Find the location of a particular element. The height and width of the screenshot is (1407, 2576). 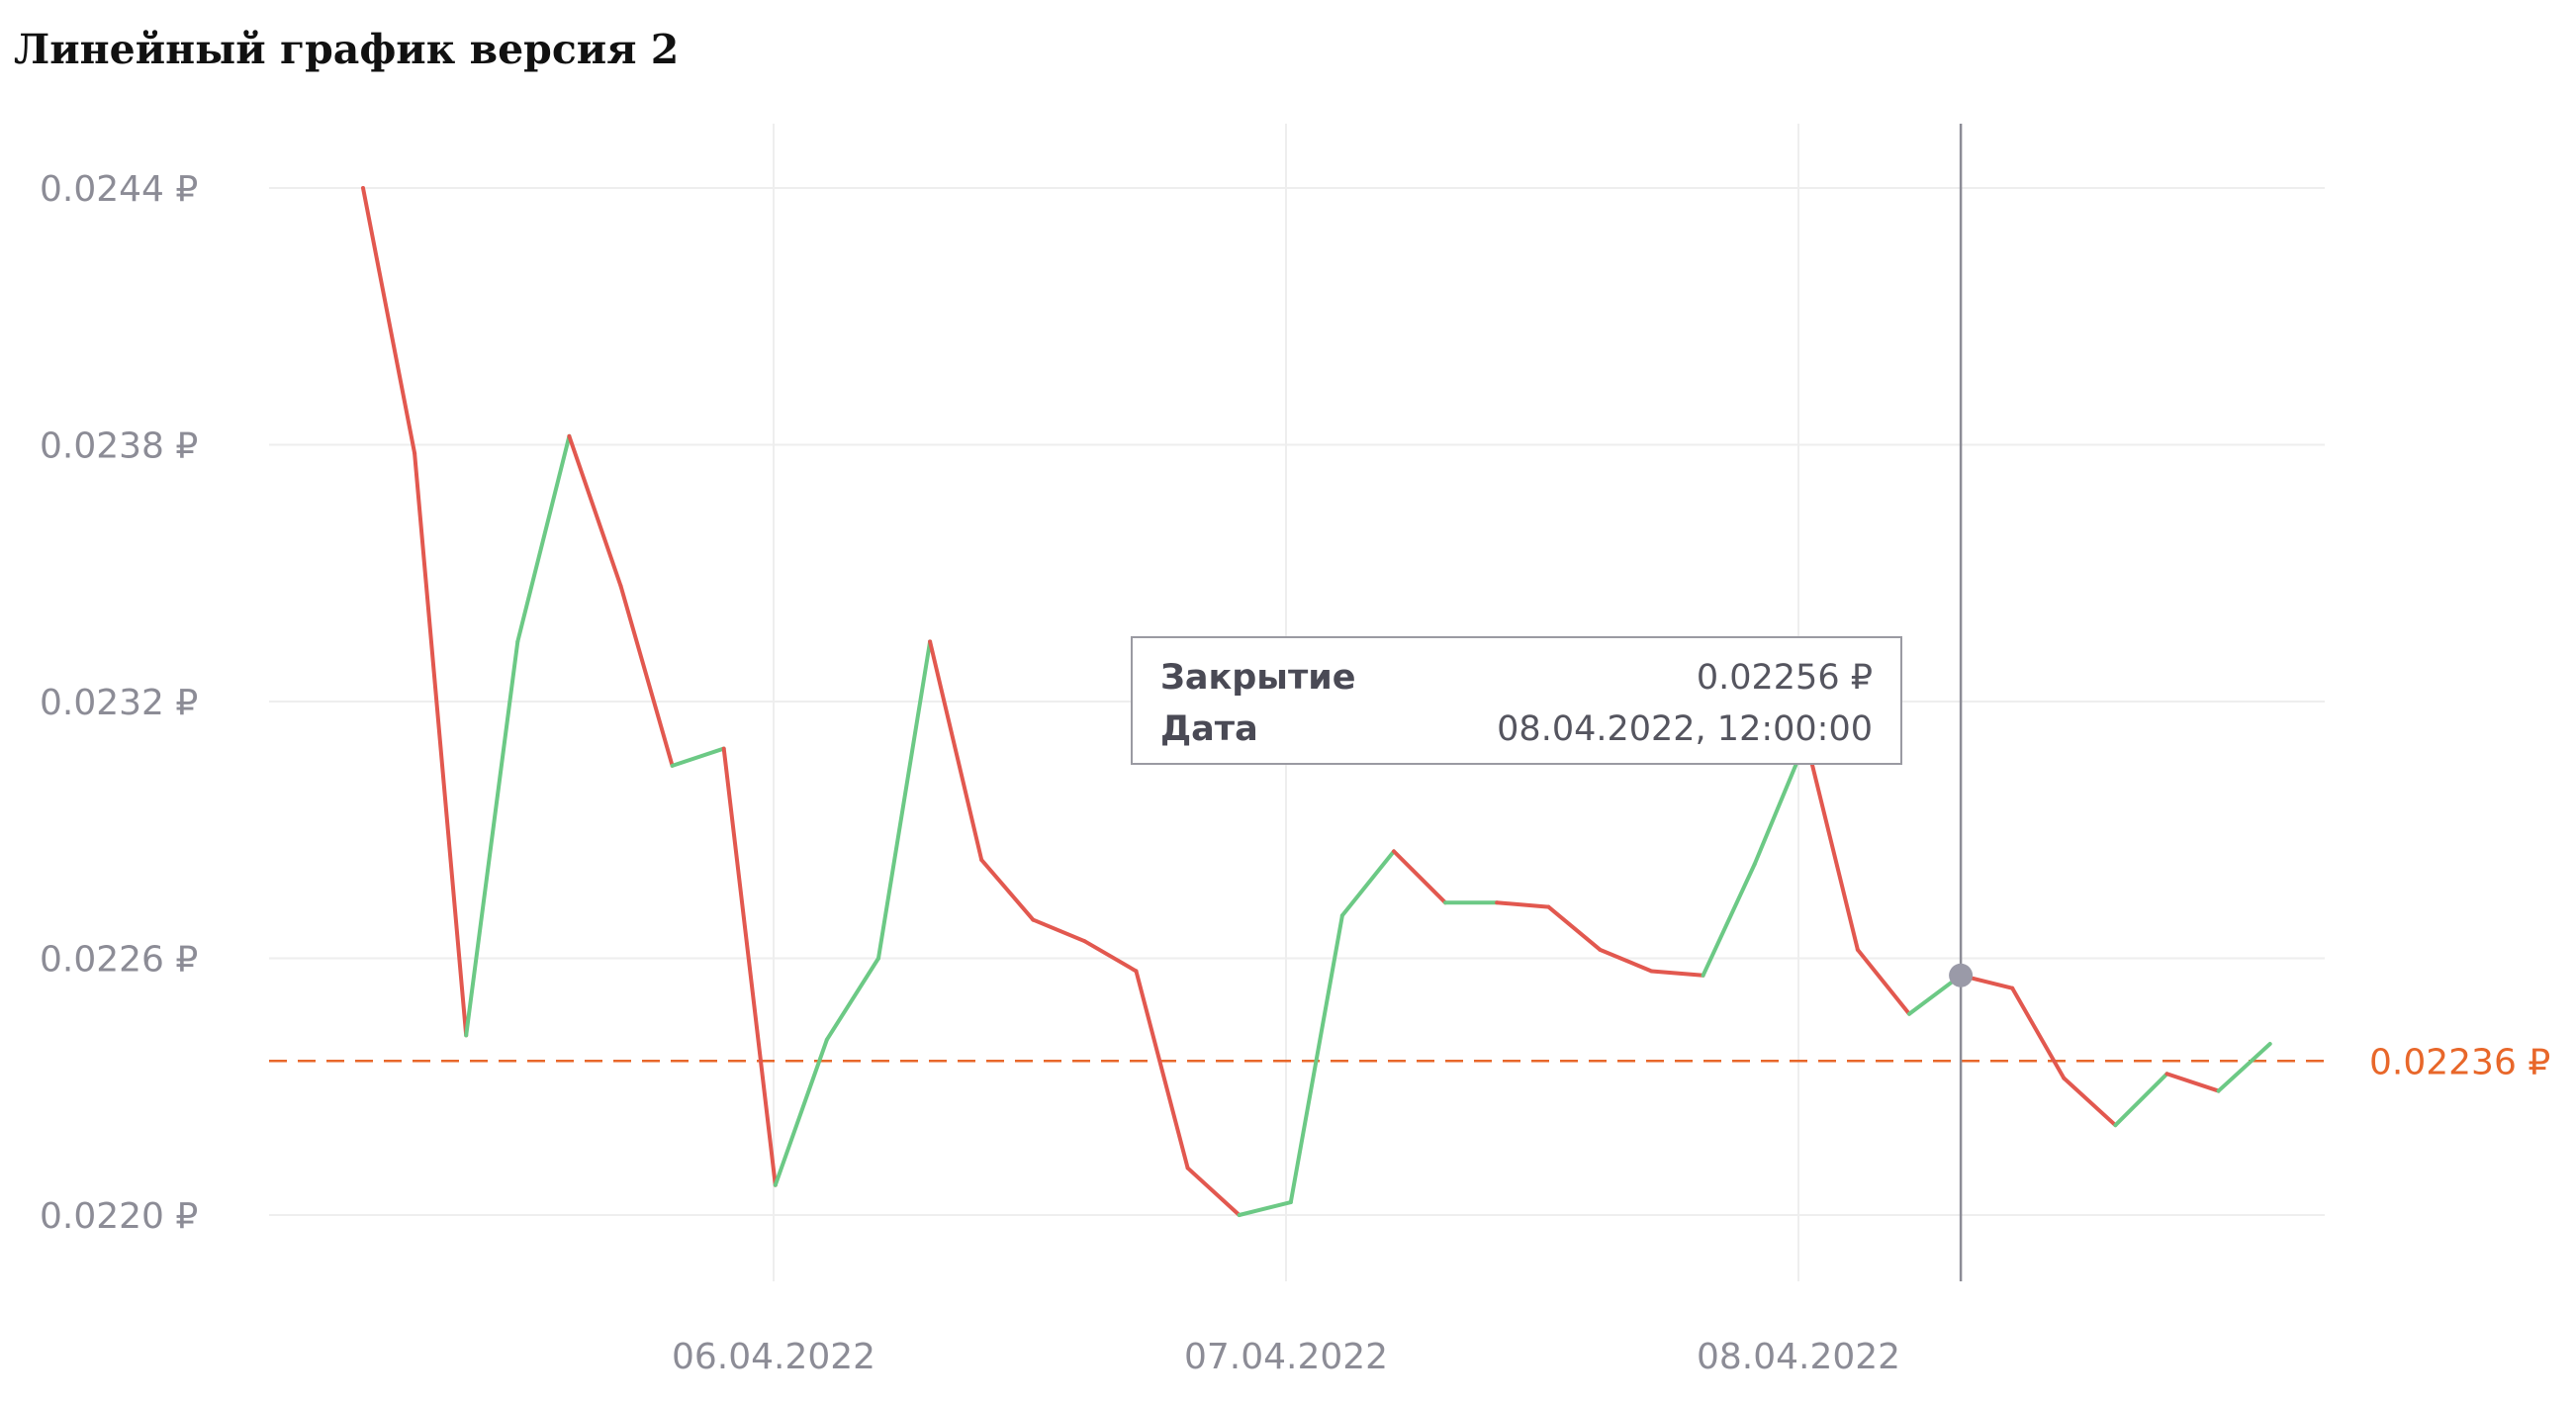

y-tick-label: 0.0232 ₽ is located at coordinates (119, 703).